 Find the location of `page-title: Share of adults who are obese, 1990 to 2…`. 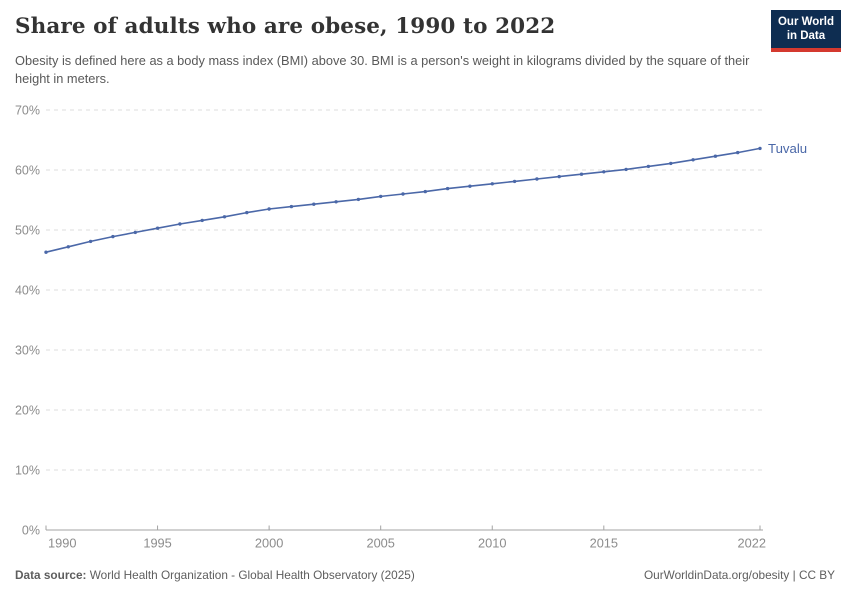

page-title: Share of adults who are obese, 1990 to 2… is located at coordinates (285, 26).